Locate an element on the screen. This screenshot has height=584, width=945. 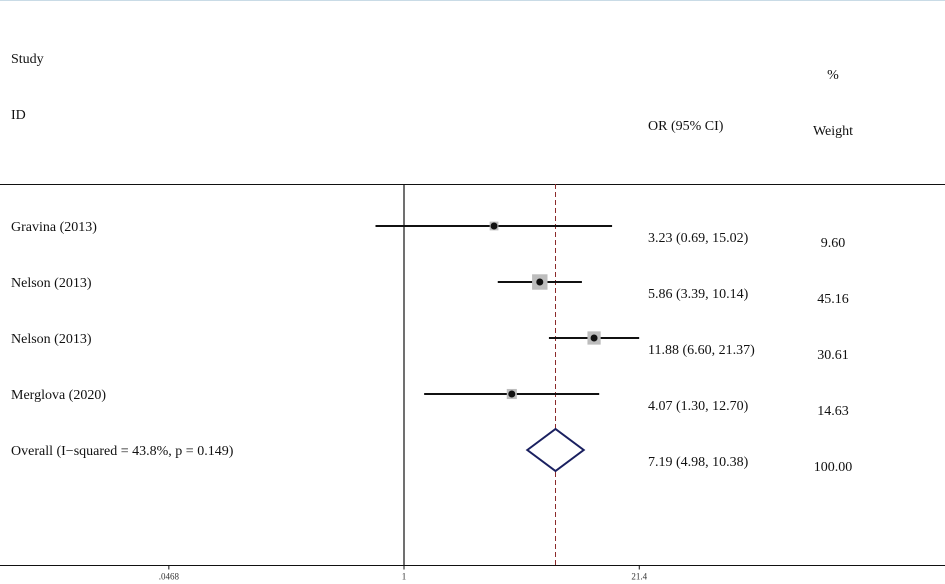
weight-nelson-2013-a: 45.16 is located at coordinates (833, 299).